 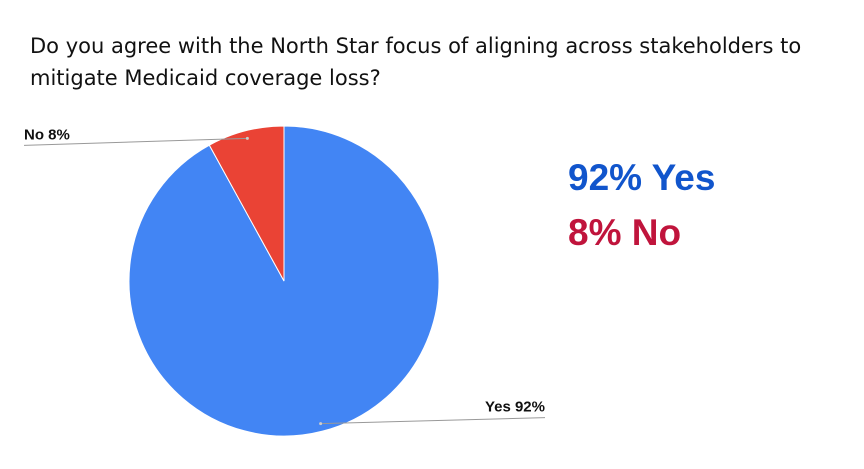 What do you see at coordinates (624, 232) in the screenshot?
I see `annotation: 8% No` at bounding box center [624, 232].